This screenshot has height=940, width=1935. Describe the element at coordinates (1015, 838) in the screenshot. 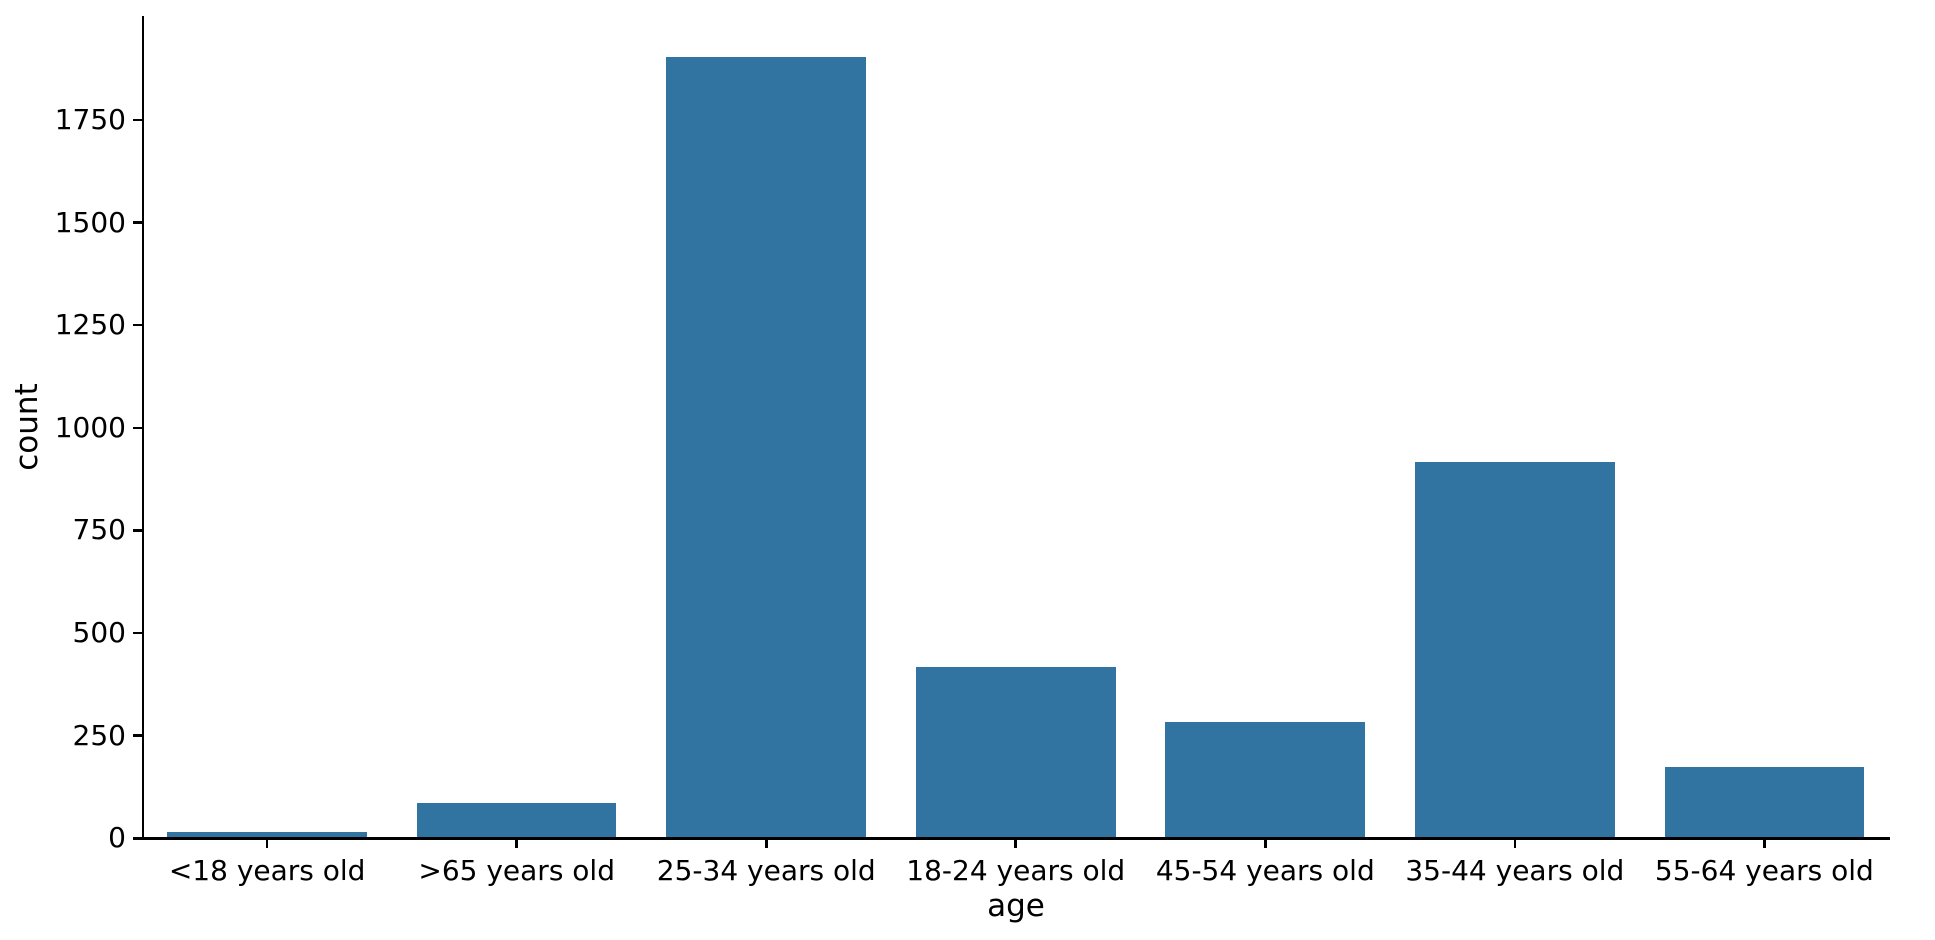

I see `x-axis-line` at that location.